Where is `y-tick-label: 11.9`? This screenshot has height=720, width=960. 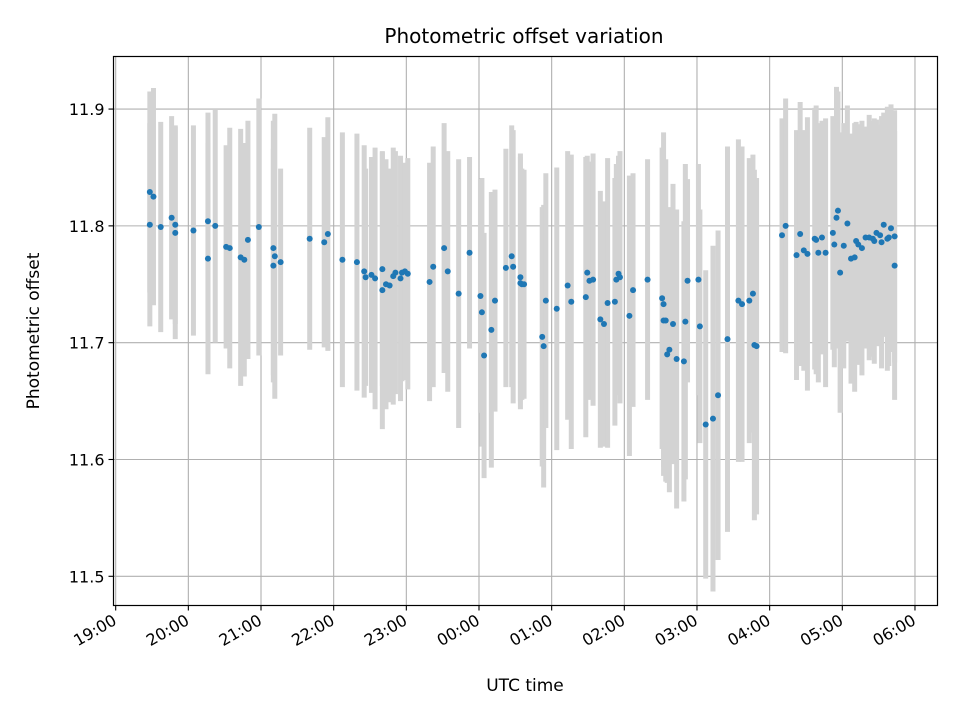
y-tick-label: 11.9 is located at coordinates (87, 109).